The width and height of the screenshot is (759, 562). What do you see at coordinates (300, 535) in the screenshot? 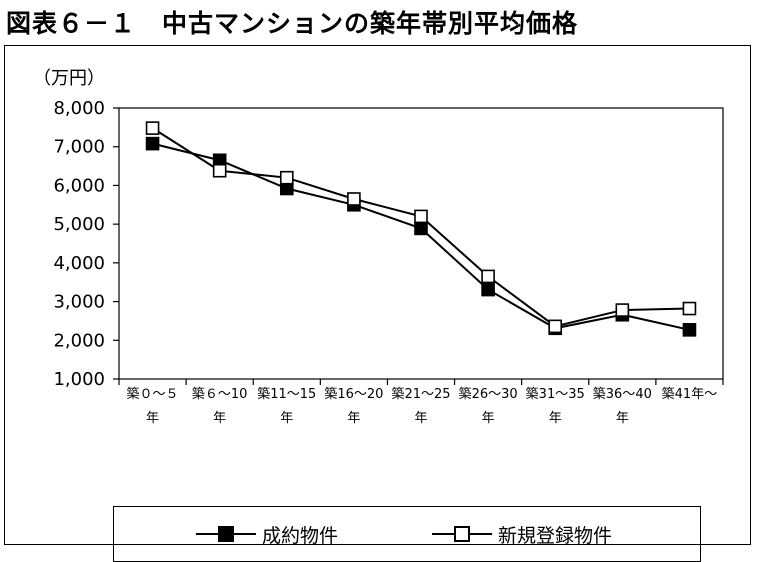
I see `legend-label-contracted: 成約物件` at bounding box center [300, 535].